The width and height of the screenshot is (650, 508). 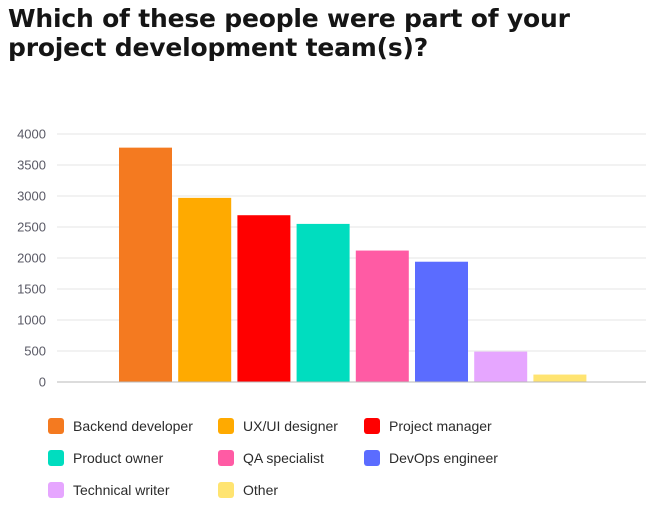 I want to click on legend-item: Project manager, so click(x=464, y=426).